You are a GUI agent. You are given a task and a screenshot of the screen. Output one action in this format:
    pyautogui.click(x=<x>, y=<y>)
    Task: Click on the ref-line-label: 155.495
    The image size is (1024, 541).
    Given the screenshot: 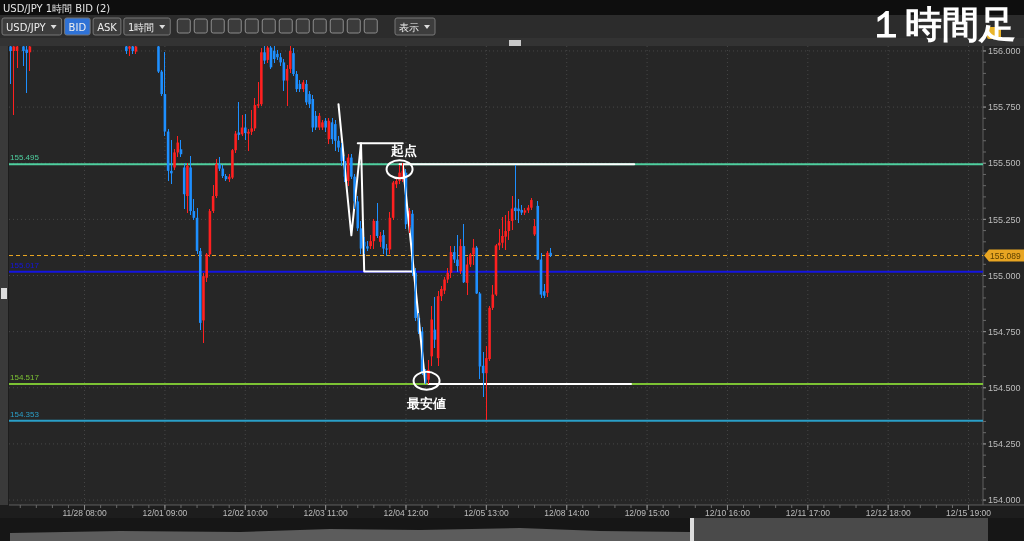 What is the action you would take?
    pyautogui.click(x=25, y=158)
    